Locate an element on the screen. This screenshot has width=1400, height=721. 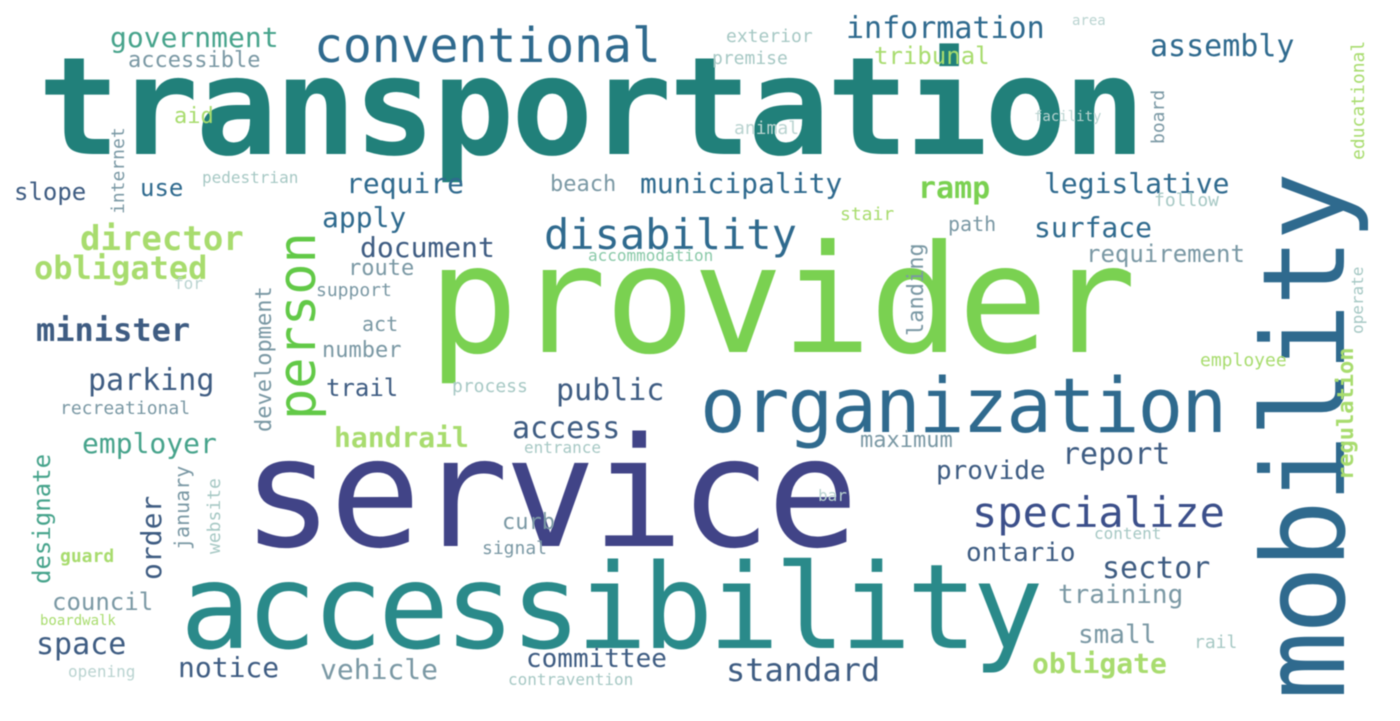
word-january: january is located at coordinates (182, 507).